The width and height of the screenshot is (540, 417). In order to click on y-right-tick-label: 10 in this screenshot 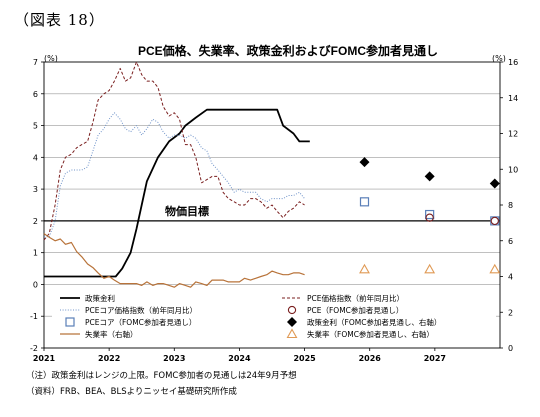, I will do `click(513, 169)`.